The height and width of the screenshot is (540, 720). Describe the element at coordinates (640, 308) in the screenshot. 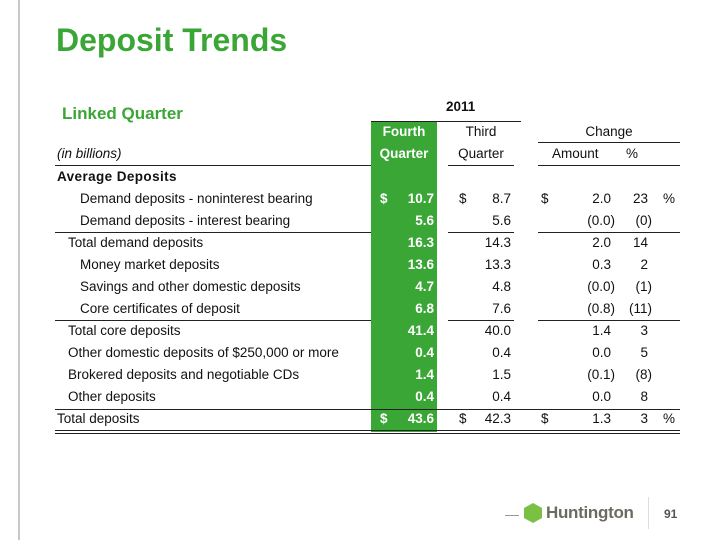

I see `change-pct: (11)` at that location.